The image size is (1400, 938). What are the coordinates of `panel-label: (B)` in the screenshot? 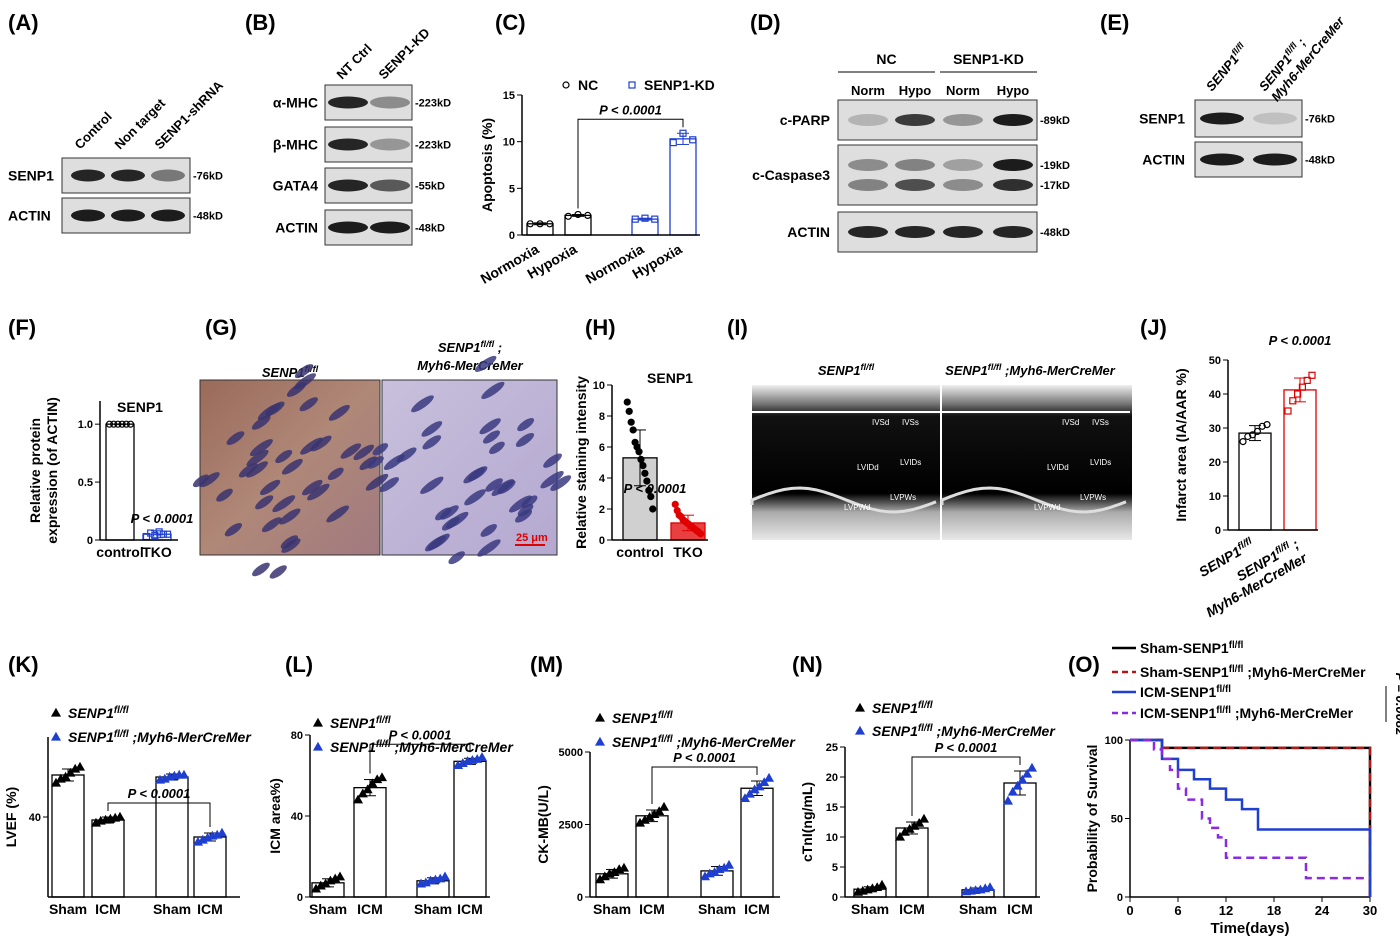 It's located at (260, 22).